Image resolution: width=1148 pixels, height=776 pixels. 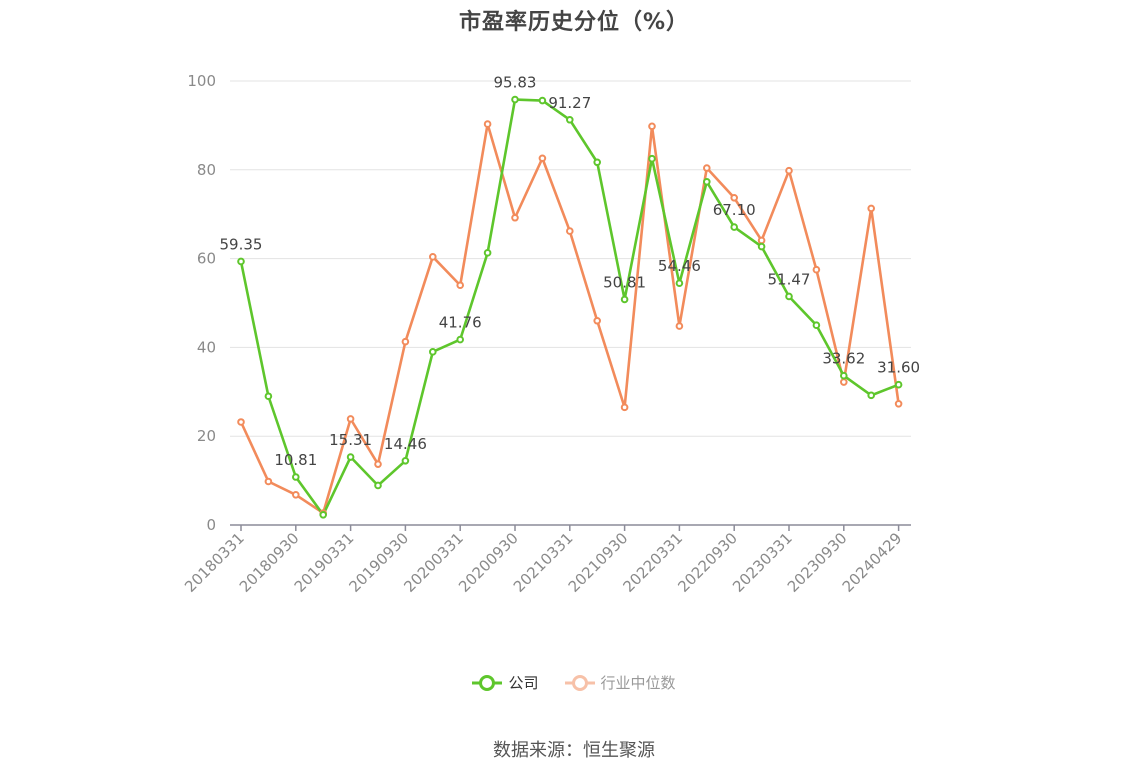 What do you see at coordinates (350, 440) in the screenshot?
I see `data-label: 15.31` at bounding box center [350, 440].